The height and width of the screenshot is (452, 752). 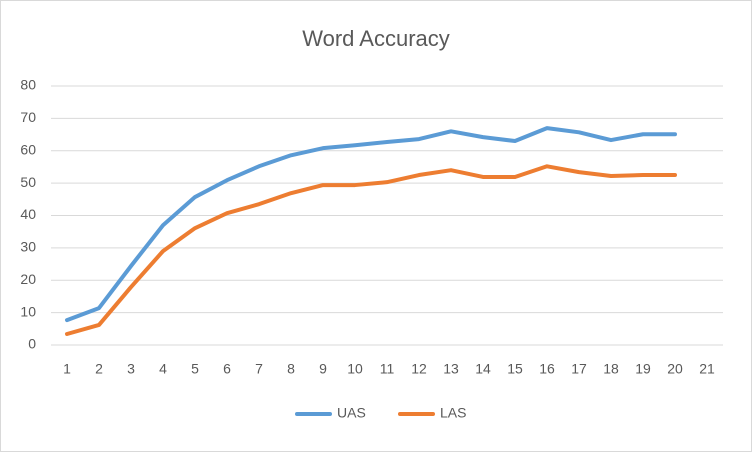 I want to click on y-tick-label: 0, so click(x=32, y=344).